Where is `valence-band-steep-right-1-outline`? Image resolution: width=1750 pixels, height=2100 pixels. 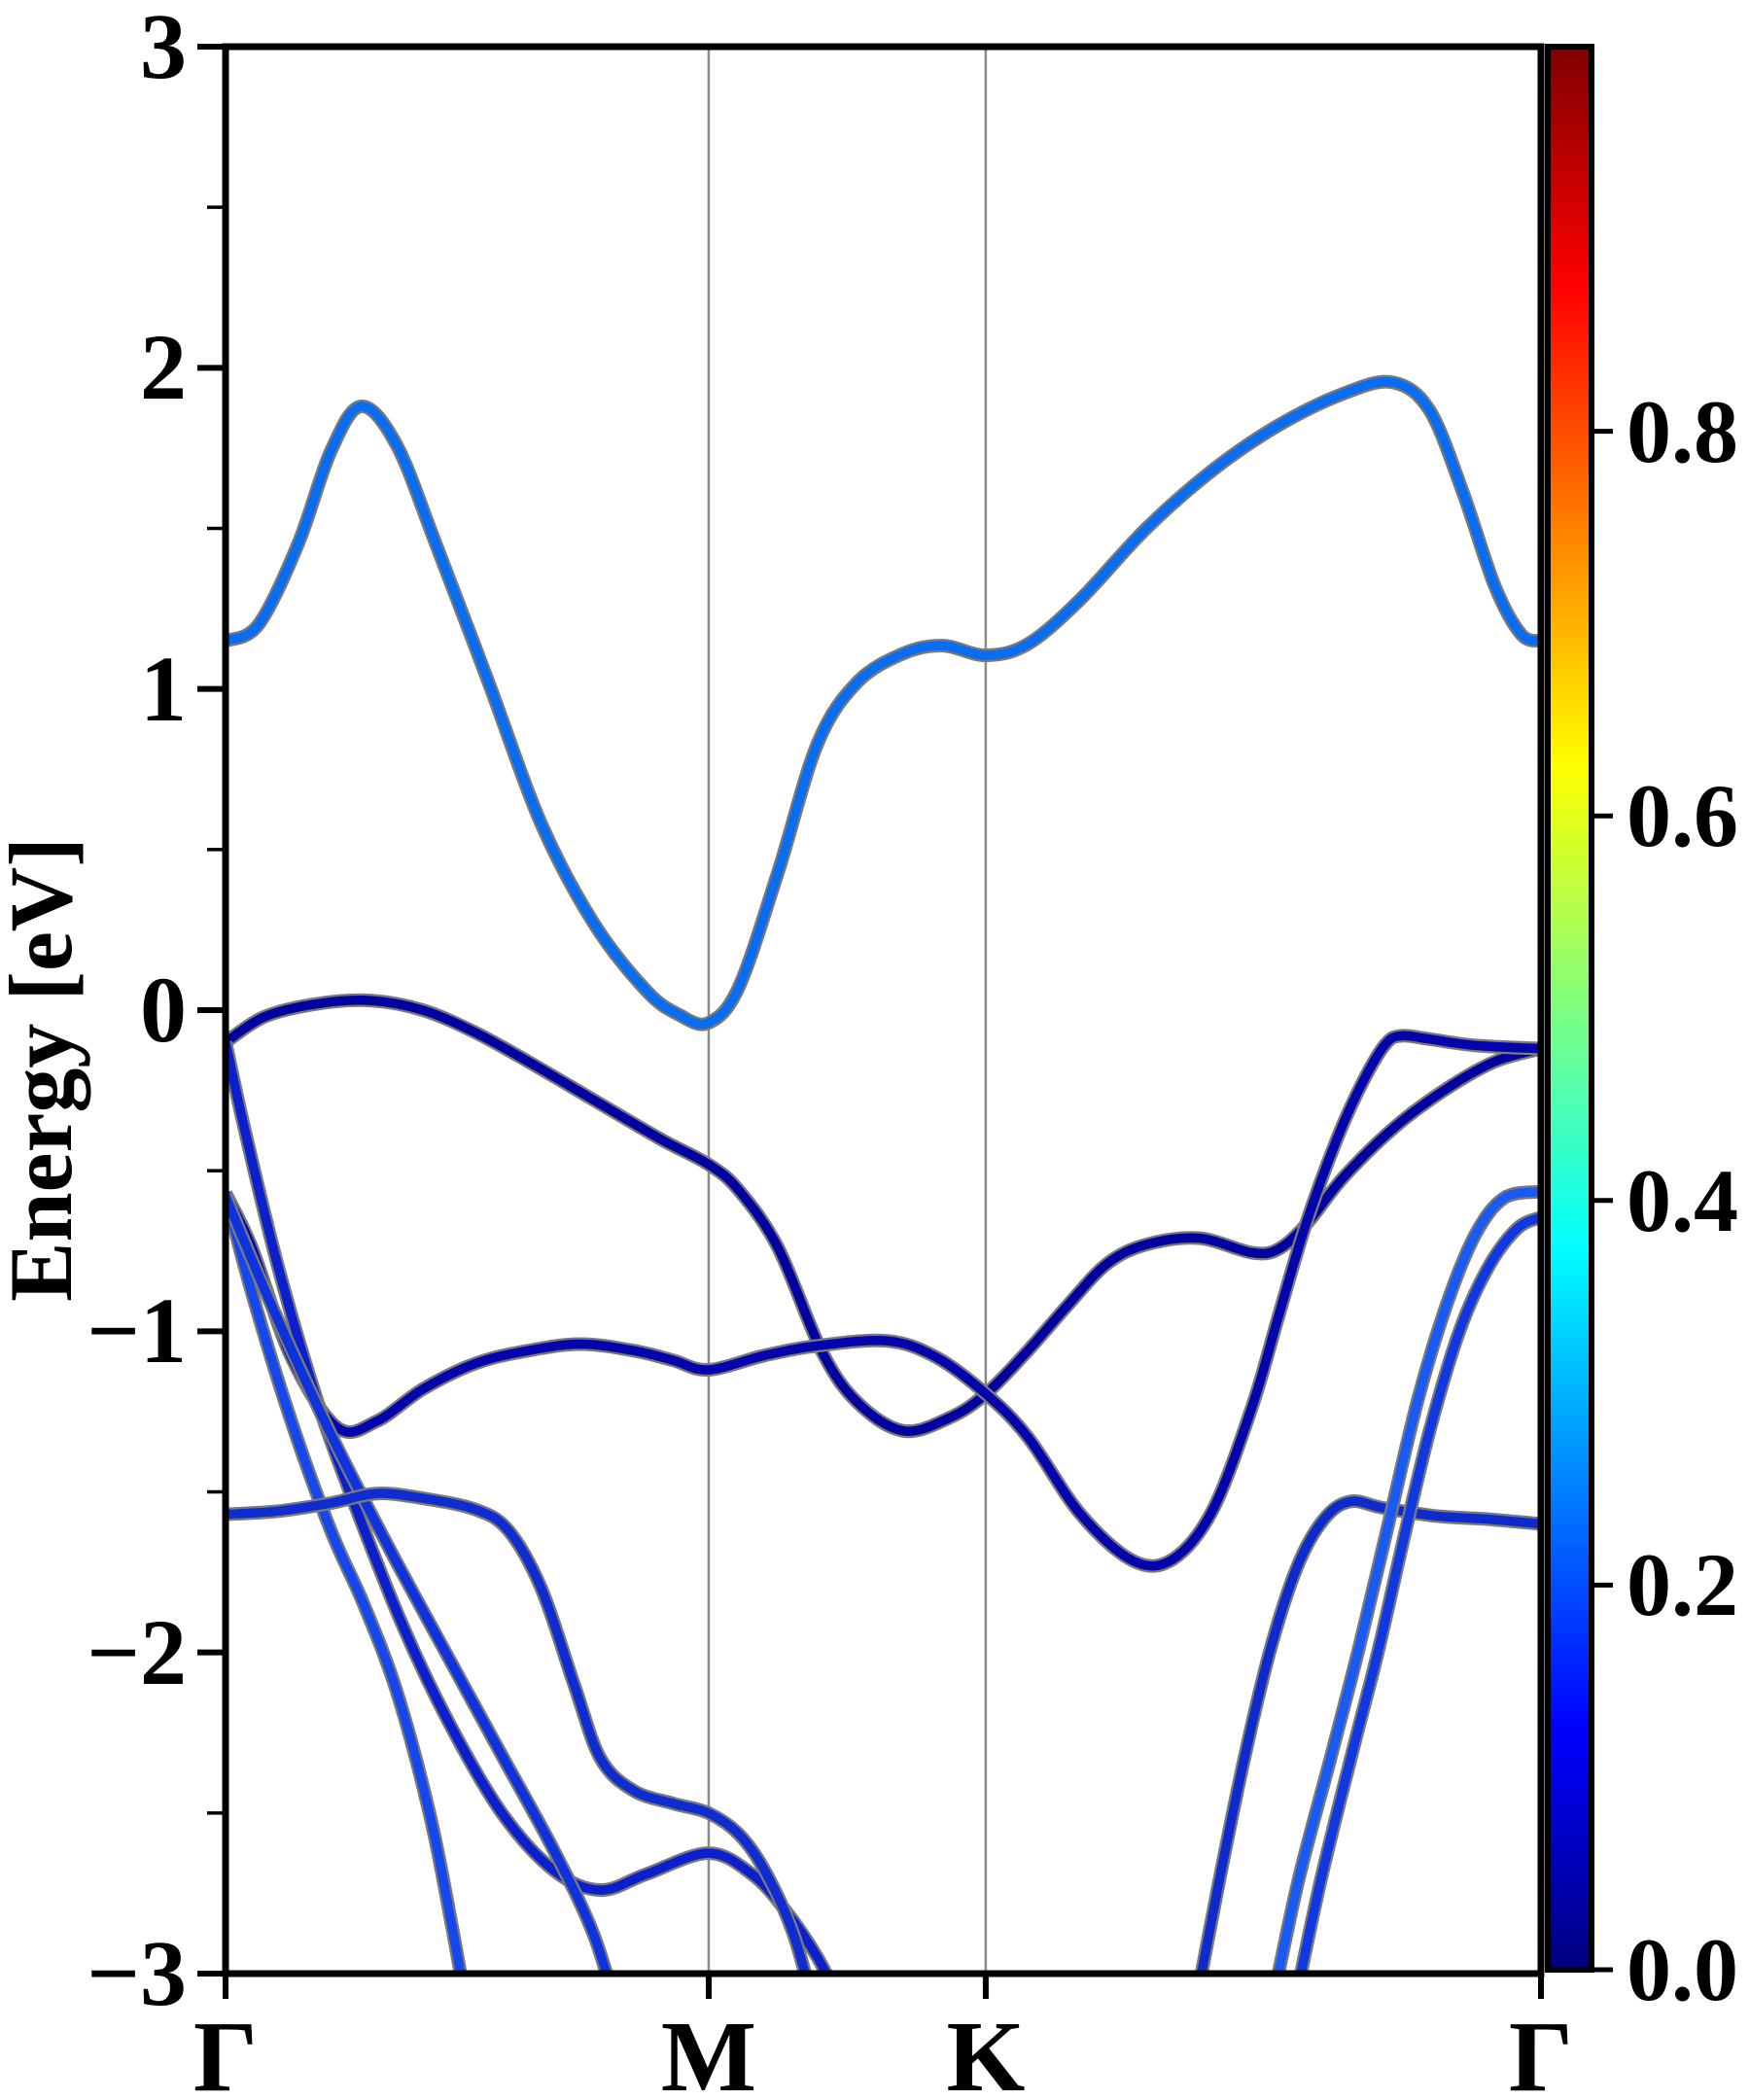 valence-band-steep-right-1-outline is located at coordinates (1406, 1579).